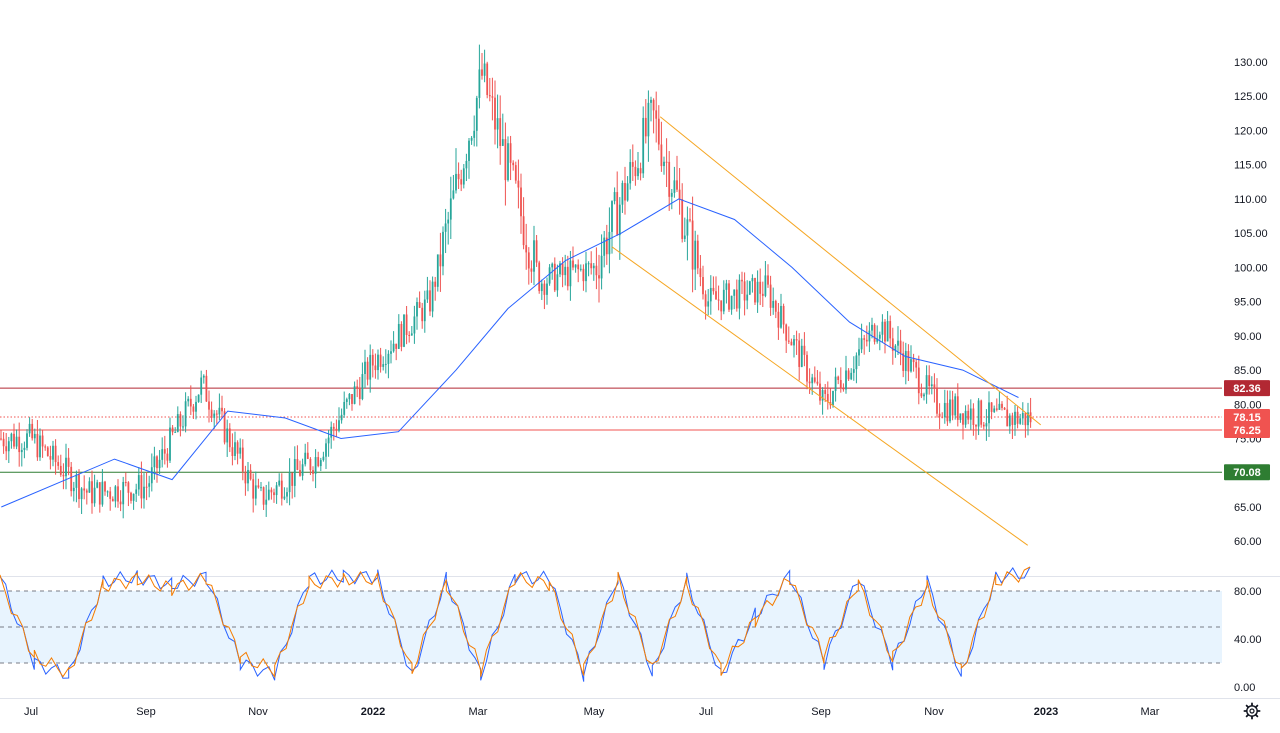  What do you see at coordinates (1248, 592) in the screenshot?
I see `stochastic-tick-label: 80.00` at bounding box center [1248, 592].